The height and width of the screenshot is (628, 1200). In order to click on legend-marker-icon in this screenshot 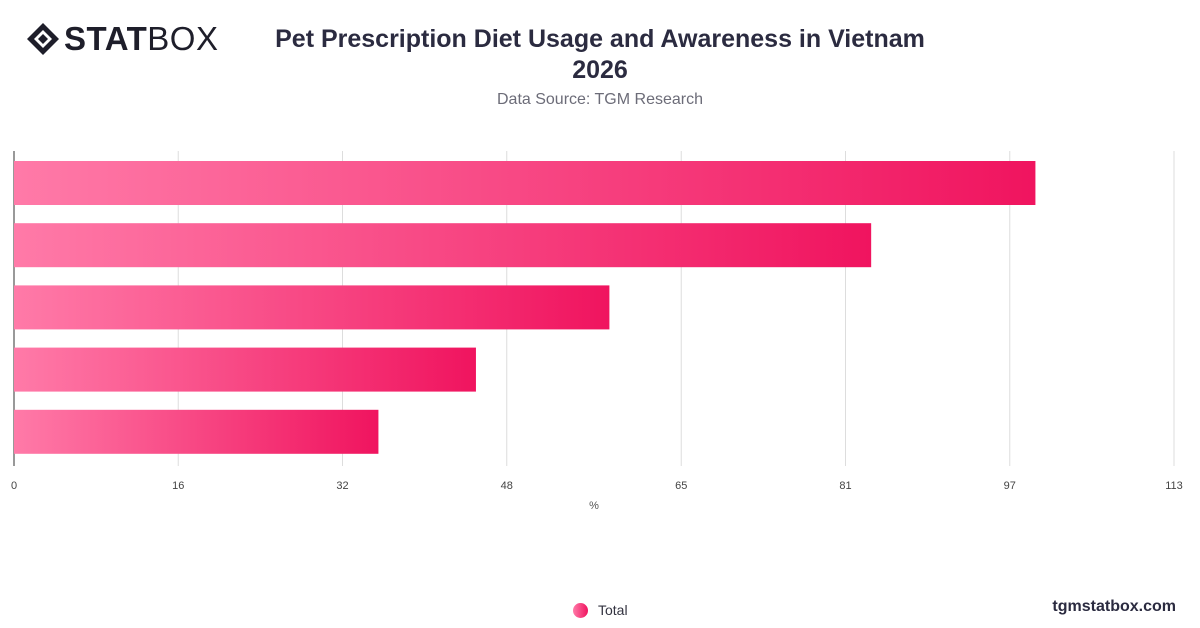, I will do `click(580, 610)`.